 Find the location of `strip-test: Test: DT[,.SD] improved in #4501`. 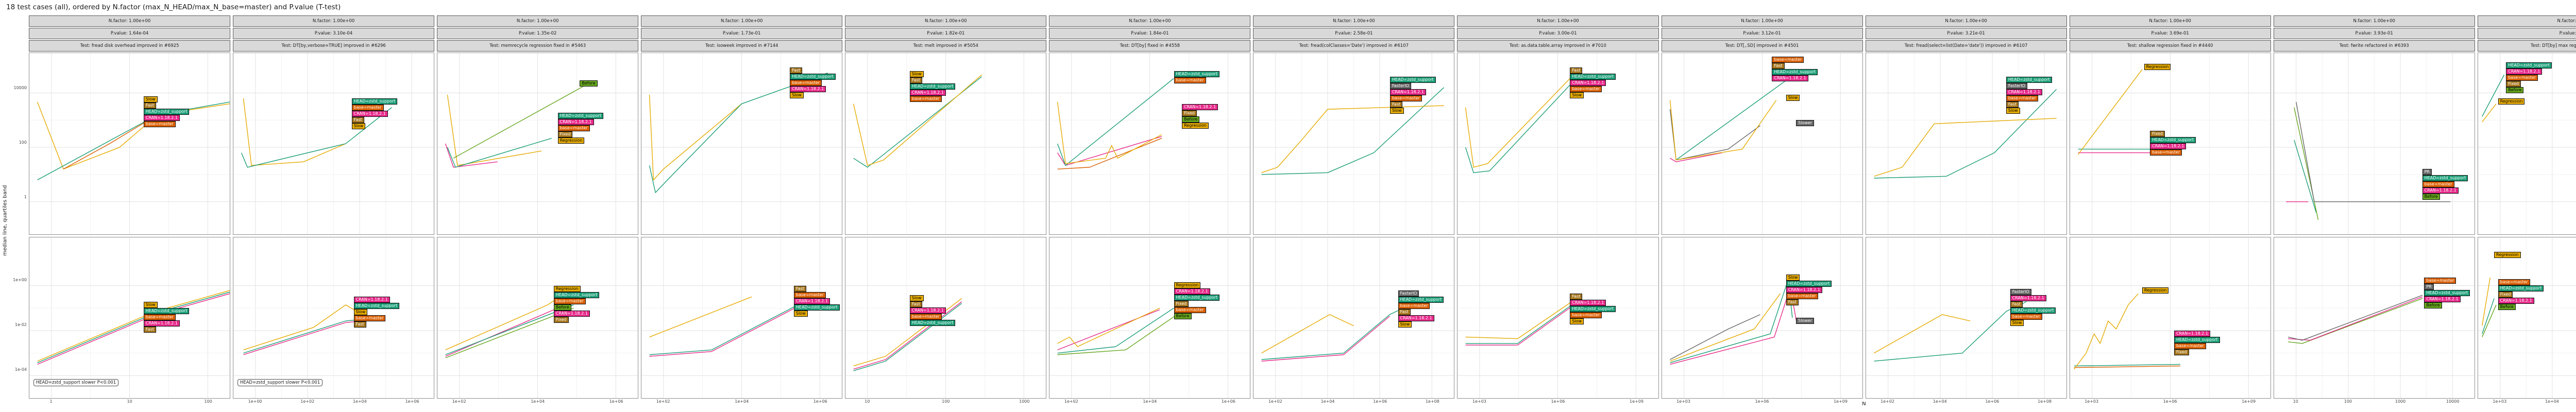

strip-test: Test: DT[,.SD] improved in #4501 is located at coordinates (1762, 46).